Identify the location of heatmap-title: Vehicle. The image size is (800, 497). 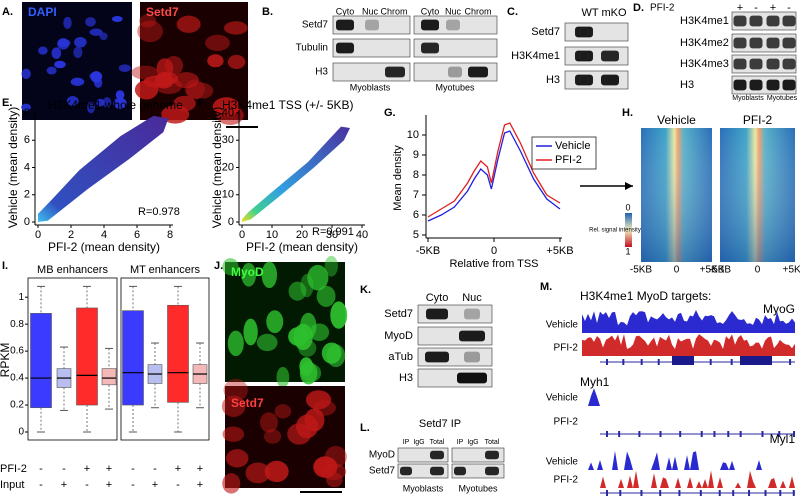
(676, 120).